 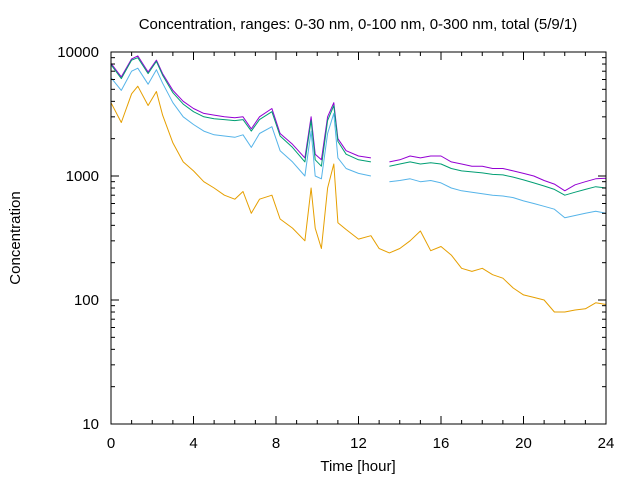 What do you see at coordinates (15, 237) in the screenshot?
I see `y-axis-label: Concentration` at bounding box center [15, 237].